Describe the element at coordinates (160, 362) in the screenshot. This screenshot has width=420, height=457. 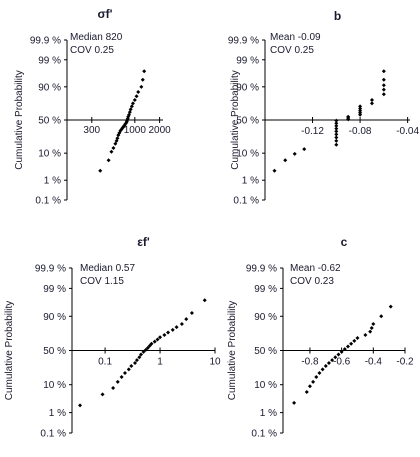
I see `x-tick-label: 1` at that location.